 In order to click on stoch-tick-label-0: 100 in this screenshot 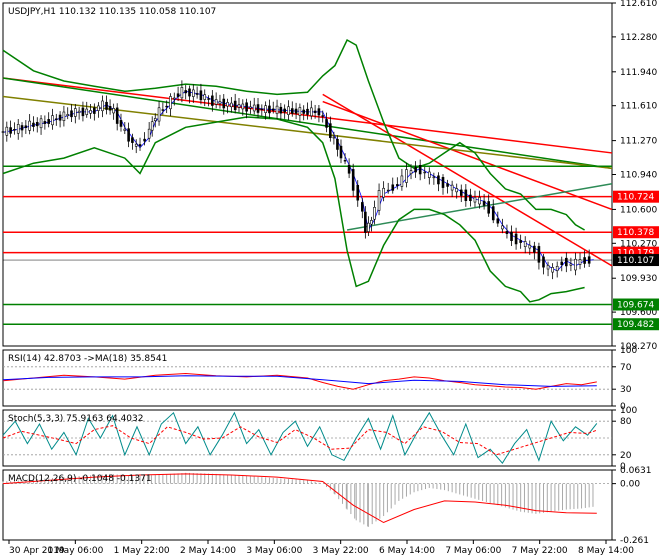, I will do `click(628, 411)`.